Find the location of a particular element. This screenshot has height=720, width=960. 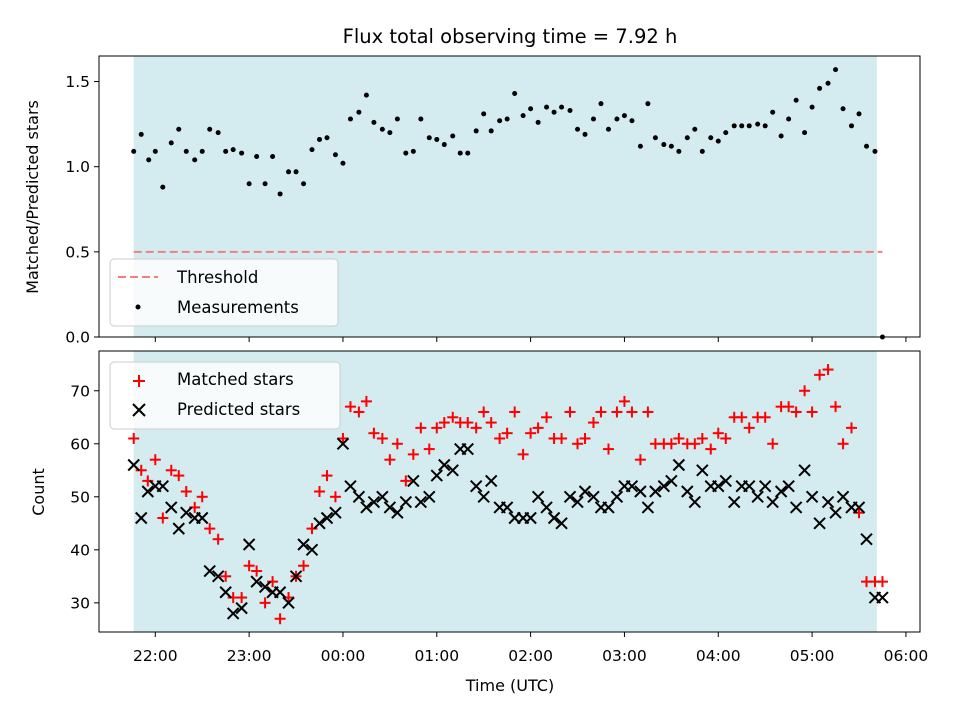

y-tick-label: 30 is located at coordinates (80, 603).